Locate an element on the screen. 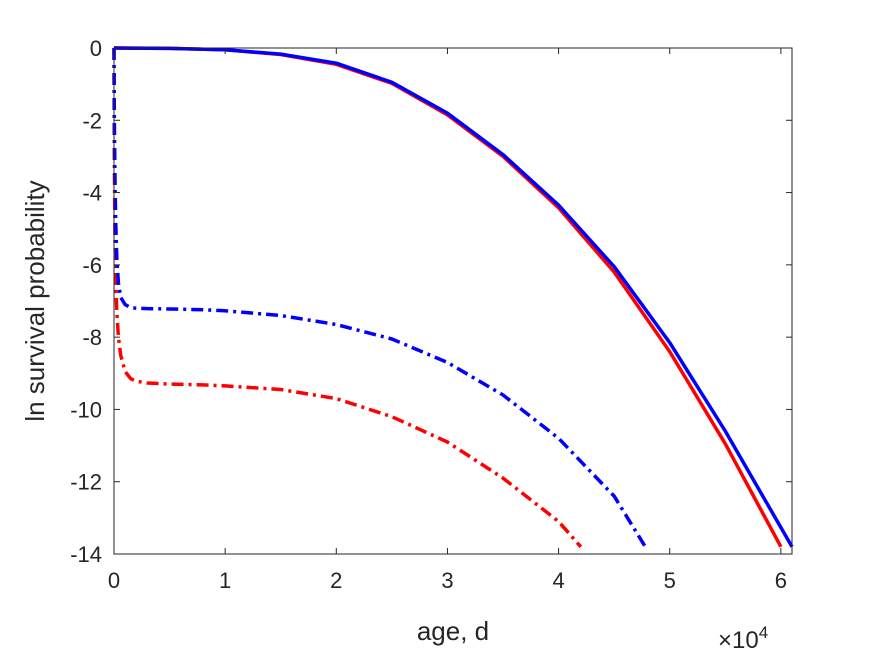  x-axis-label: age, d is located at coordinates (453, 631).